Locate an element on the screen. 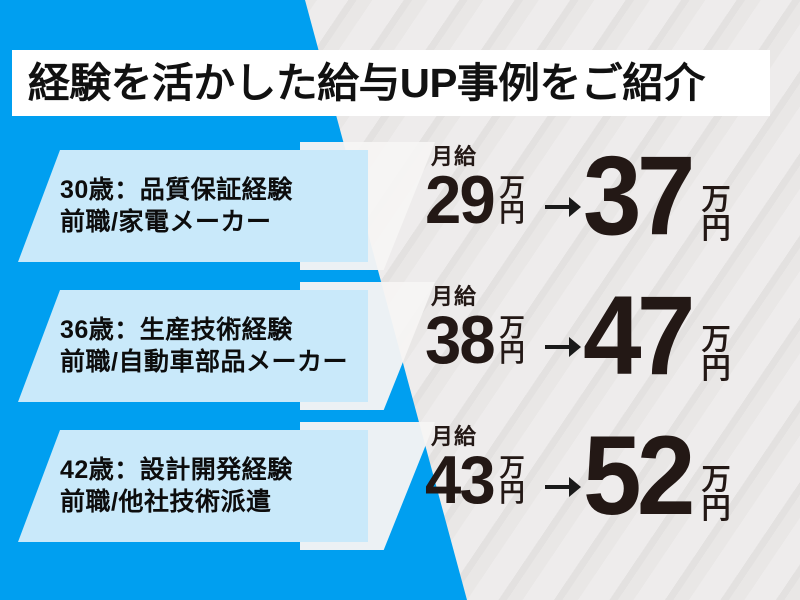  salary-before-group: 29 万 円 is located at coordinates (475, 200).